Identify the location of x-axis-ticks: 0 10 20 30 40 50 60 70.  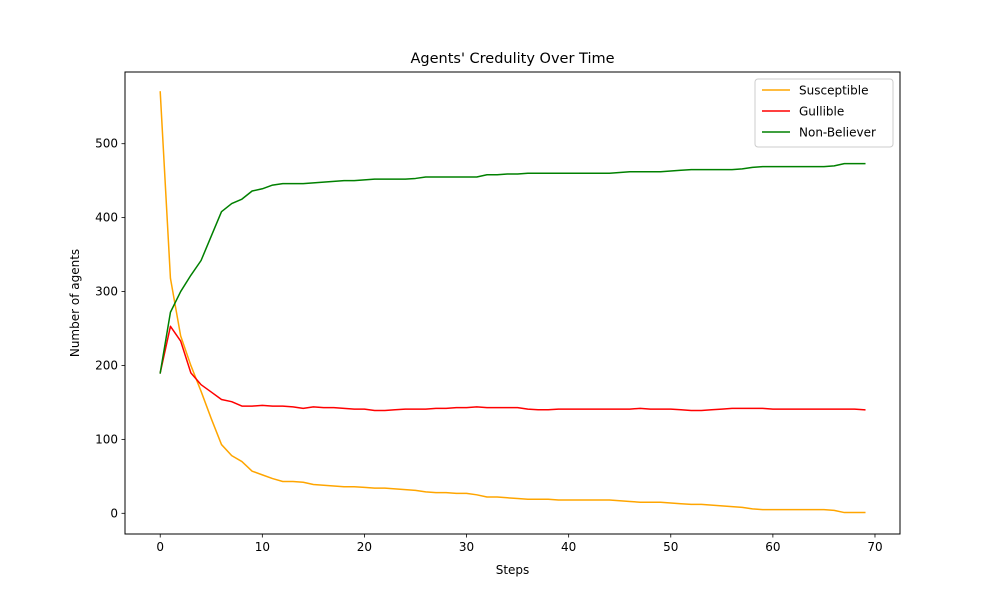
(519, 544).